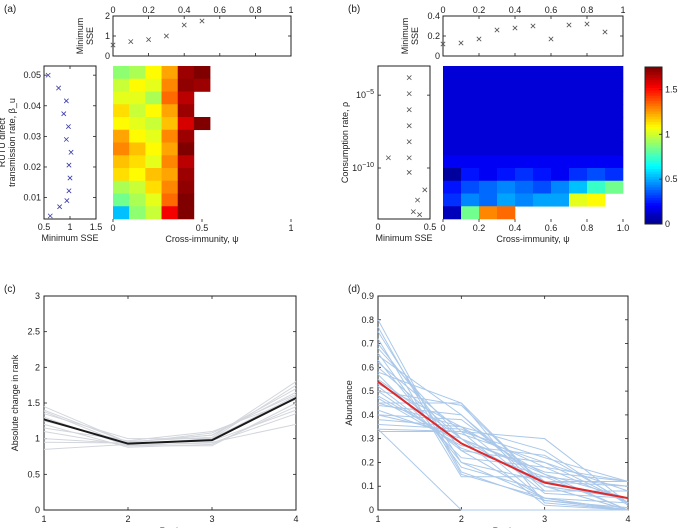  What do you see at coordinates (367, 367) in the screenshot?
I see `ytick-label-d: 0.6` at bounding box center [367, 367].